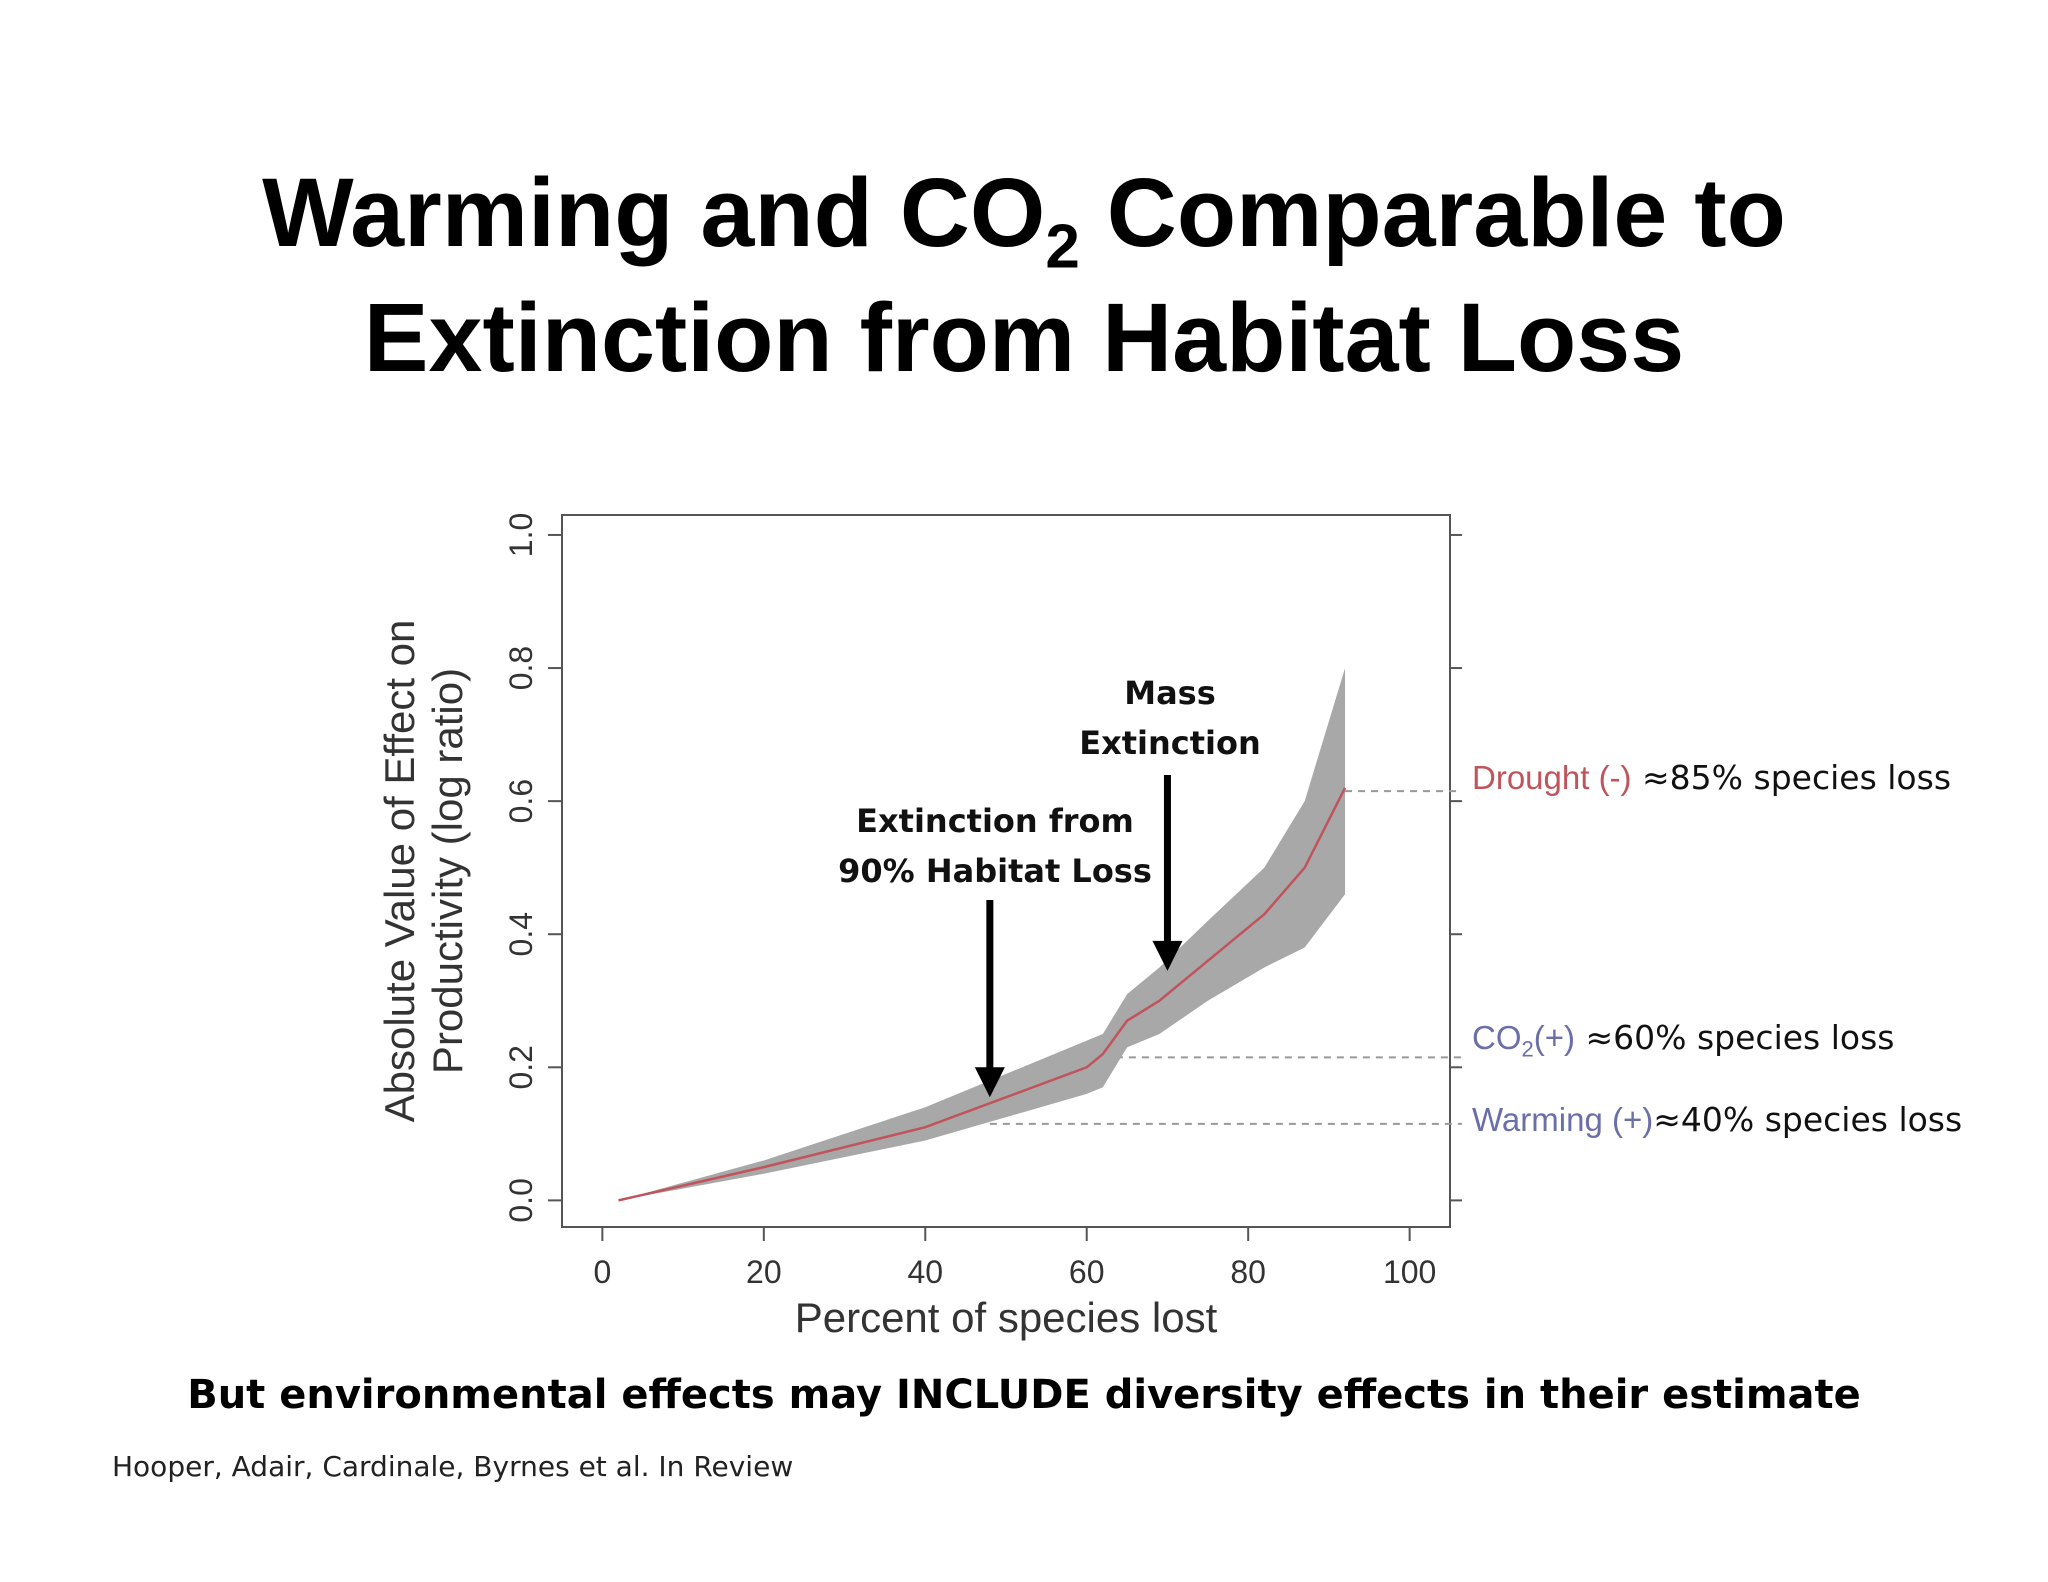 The image size is (2048, 1582). Describe the element at coordinates (1683, 1040) in the screenshot. I see `reference-label-co2: CO2(+) ≈60% species loss` at that location.